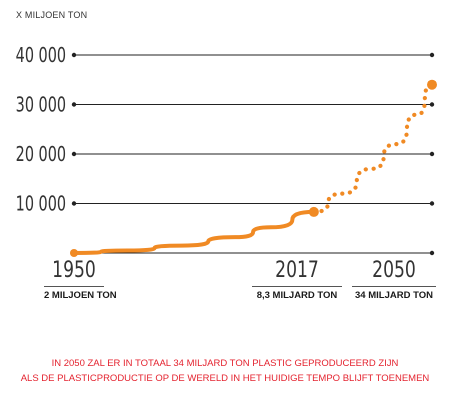  Describe the element at coordinates (297, 270) in the screenshot. I see `x-tick-year: 2017` at that location.